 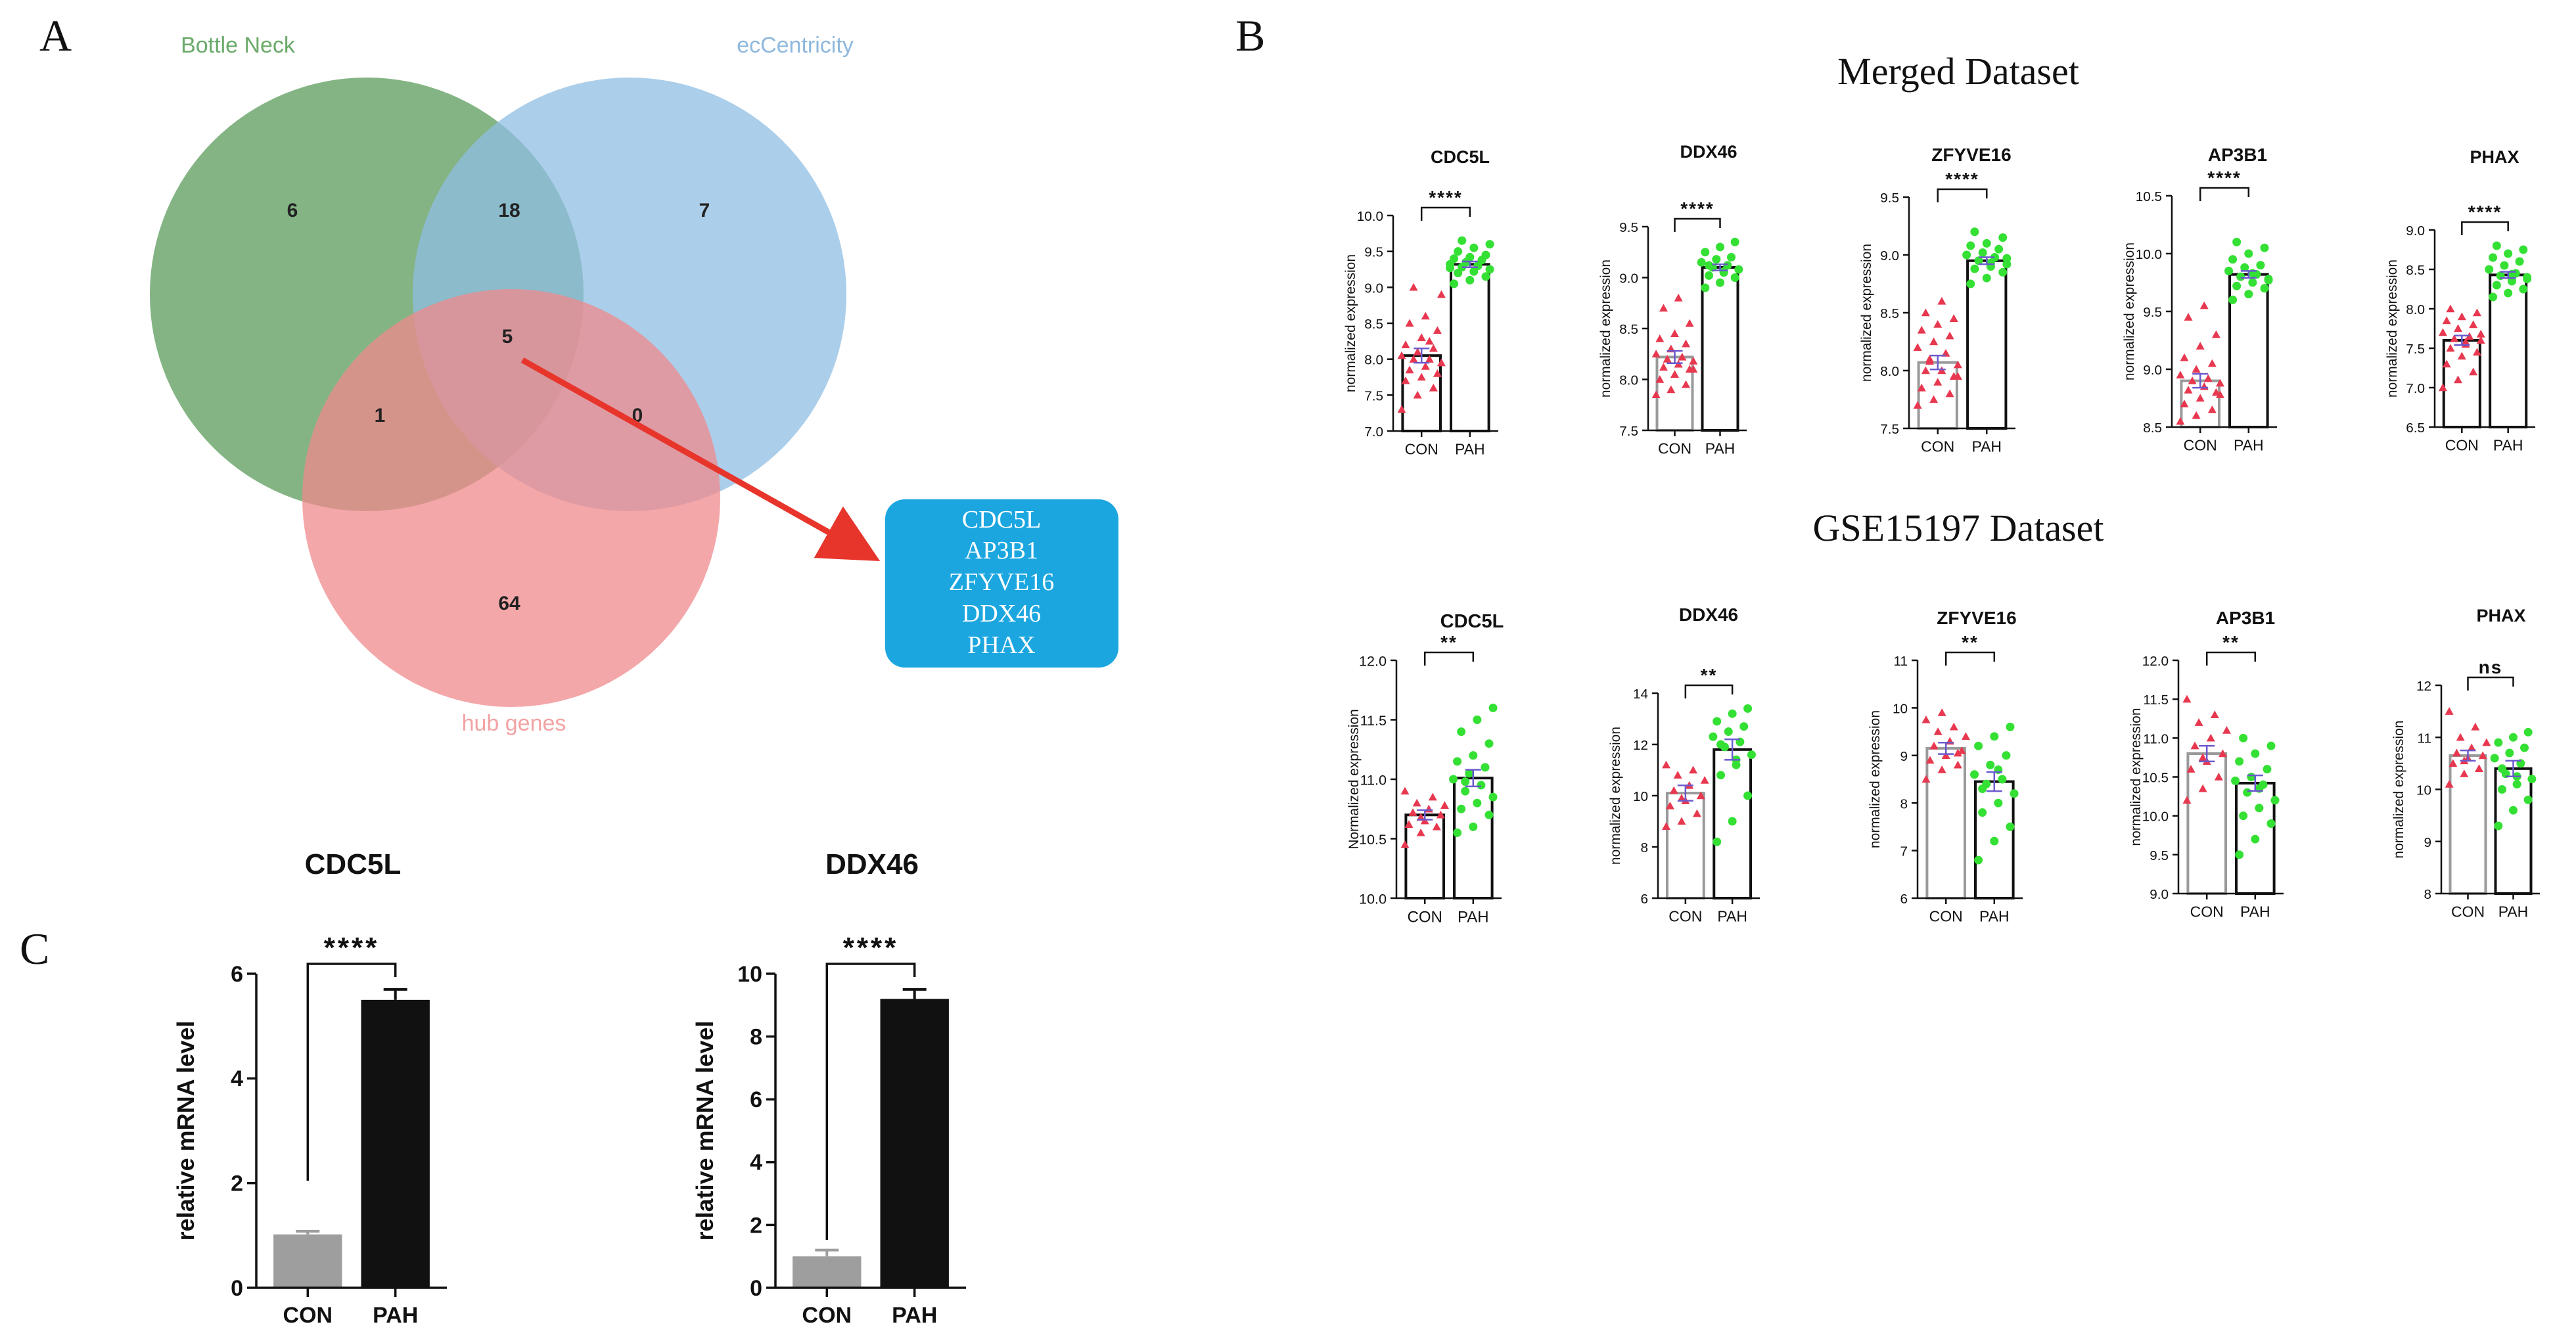 What do you see at coordinates (756, 1288) in the screenshot?
I see `y-tick-label: 0` at bounding box center [756, 1288].